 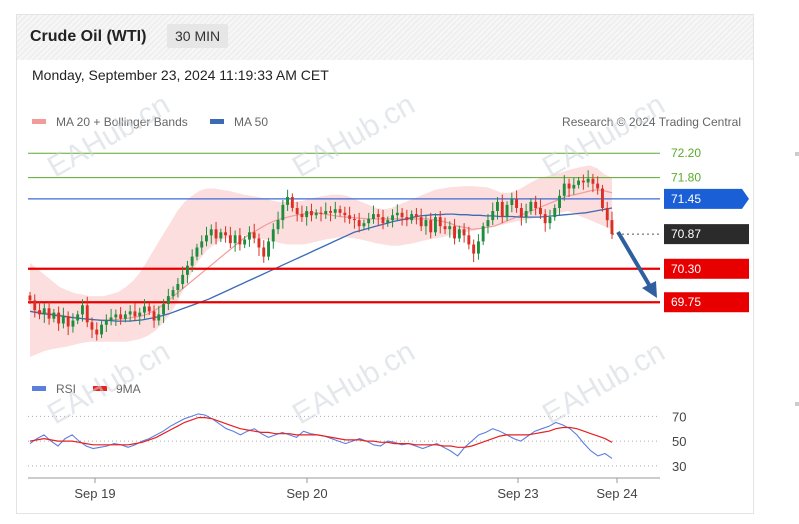 What do you see at coordinates (706, 234) in the screenshot?
I see `level-tag-bg` at bounding box center [706, 234].